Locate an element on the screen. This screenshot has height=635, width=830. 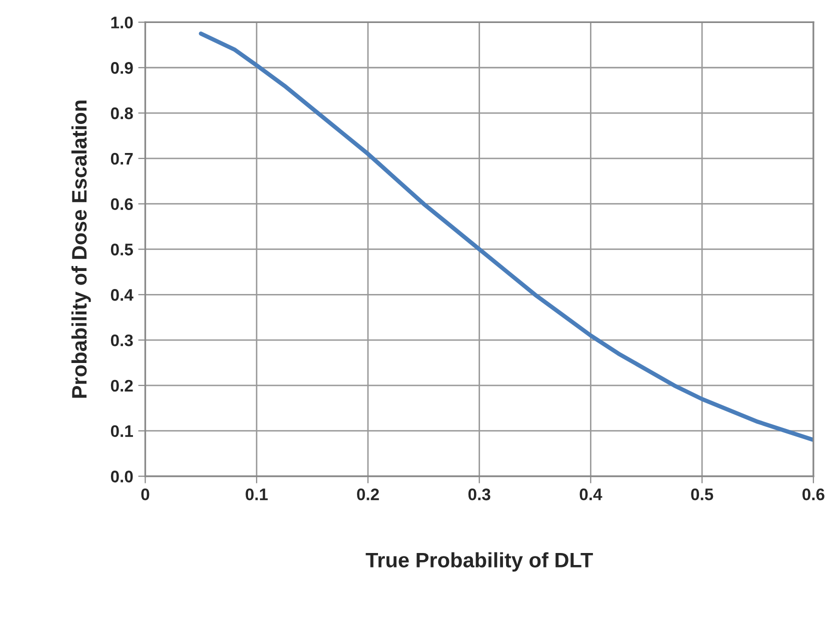
x-tick-label: 0.6 is located at coordinates (813, 494).